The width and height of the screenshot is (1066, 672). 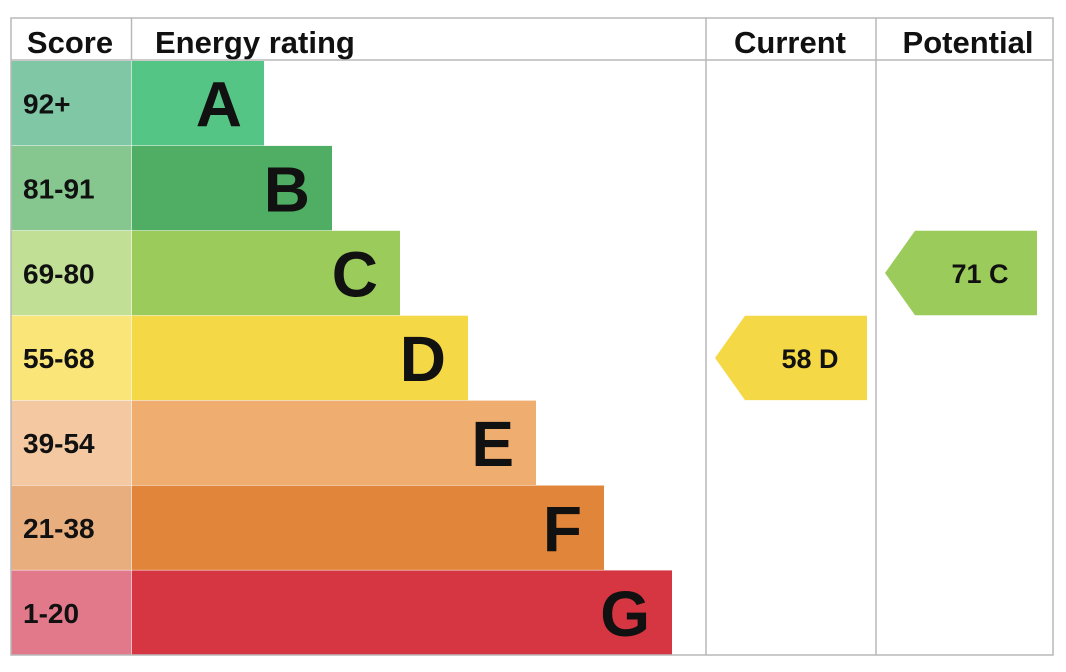 I want to click on score-cell-e, so click(x=71, y=442).